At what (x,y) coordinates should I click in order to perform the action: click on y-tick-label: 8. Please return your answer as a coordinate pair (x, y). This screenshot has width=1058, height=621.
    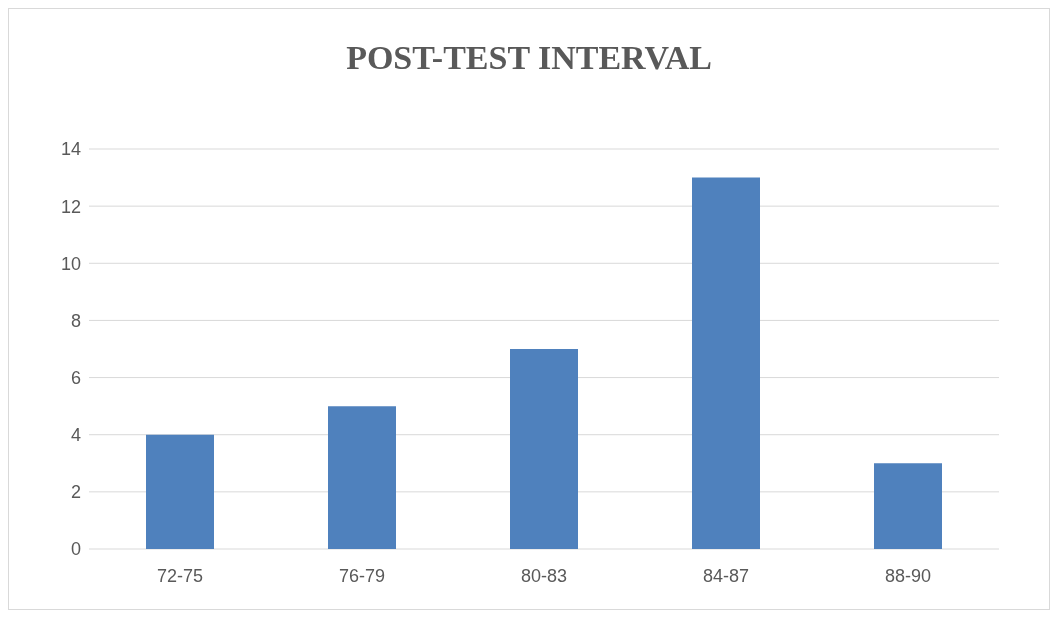
    Looking at the image, I should click on (75, 320).